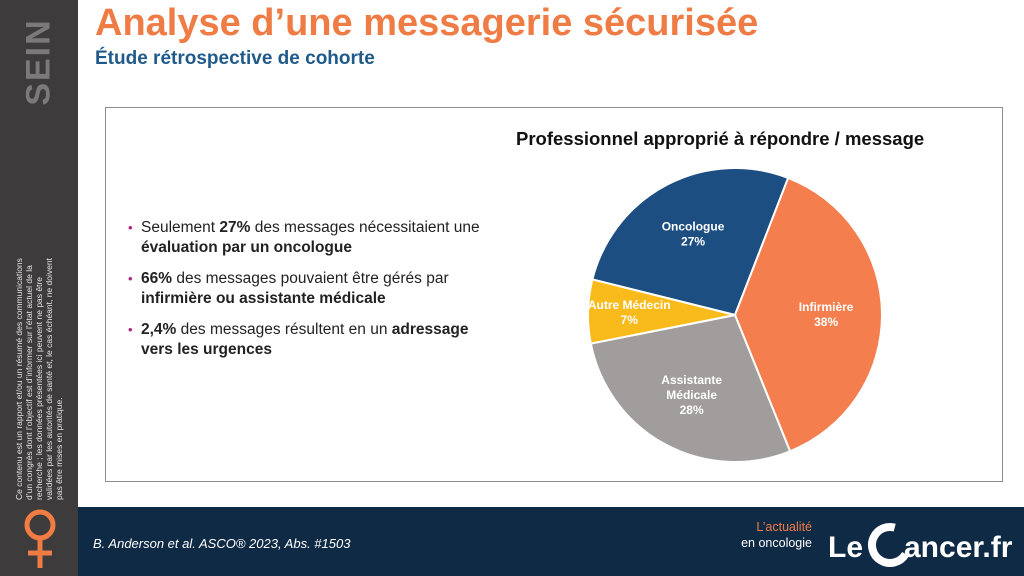  I want to click on pie-label-0: Oncologue 27%, so click(693, 234).